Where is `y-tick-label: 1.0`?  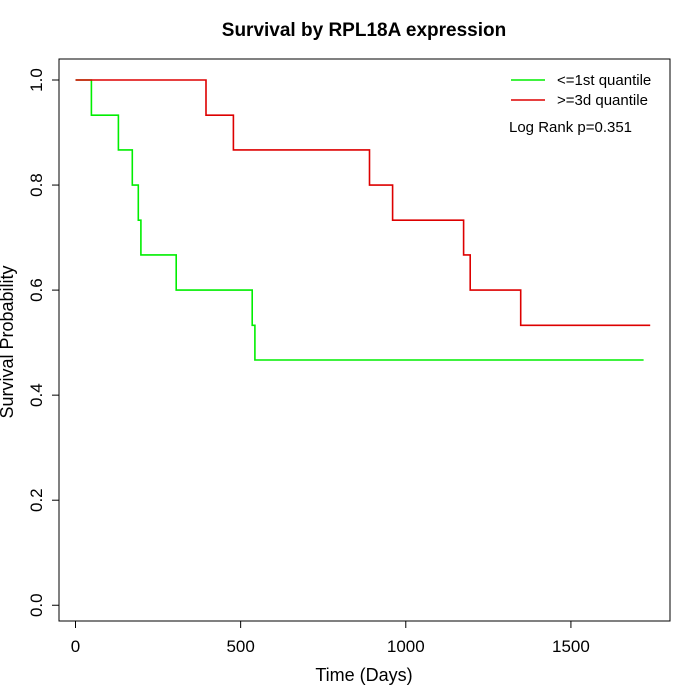
y-tick-label: 1.0 is located at coordinates (36, 80).